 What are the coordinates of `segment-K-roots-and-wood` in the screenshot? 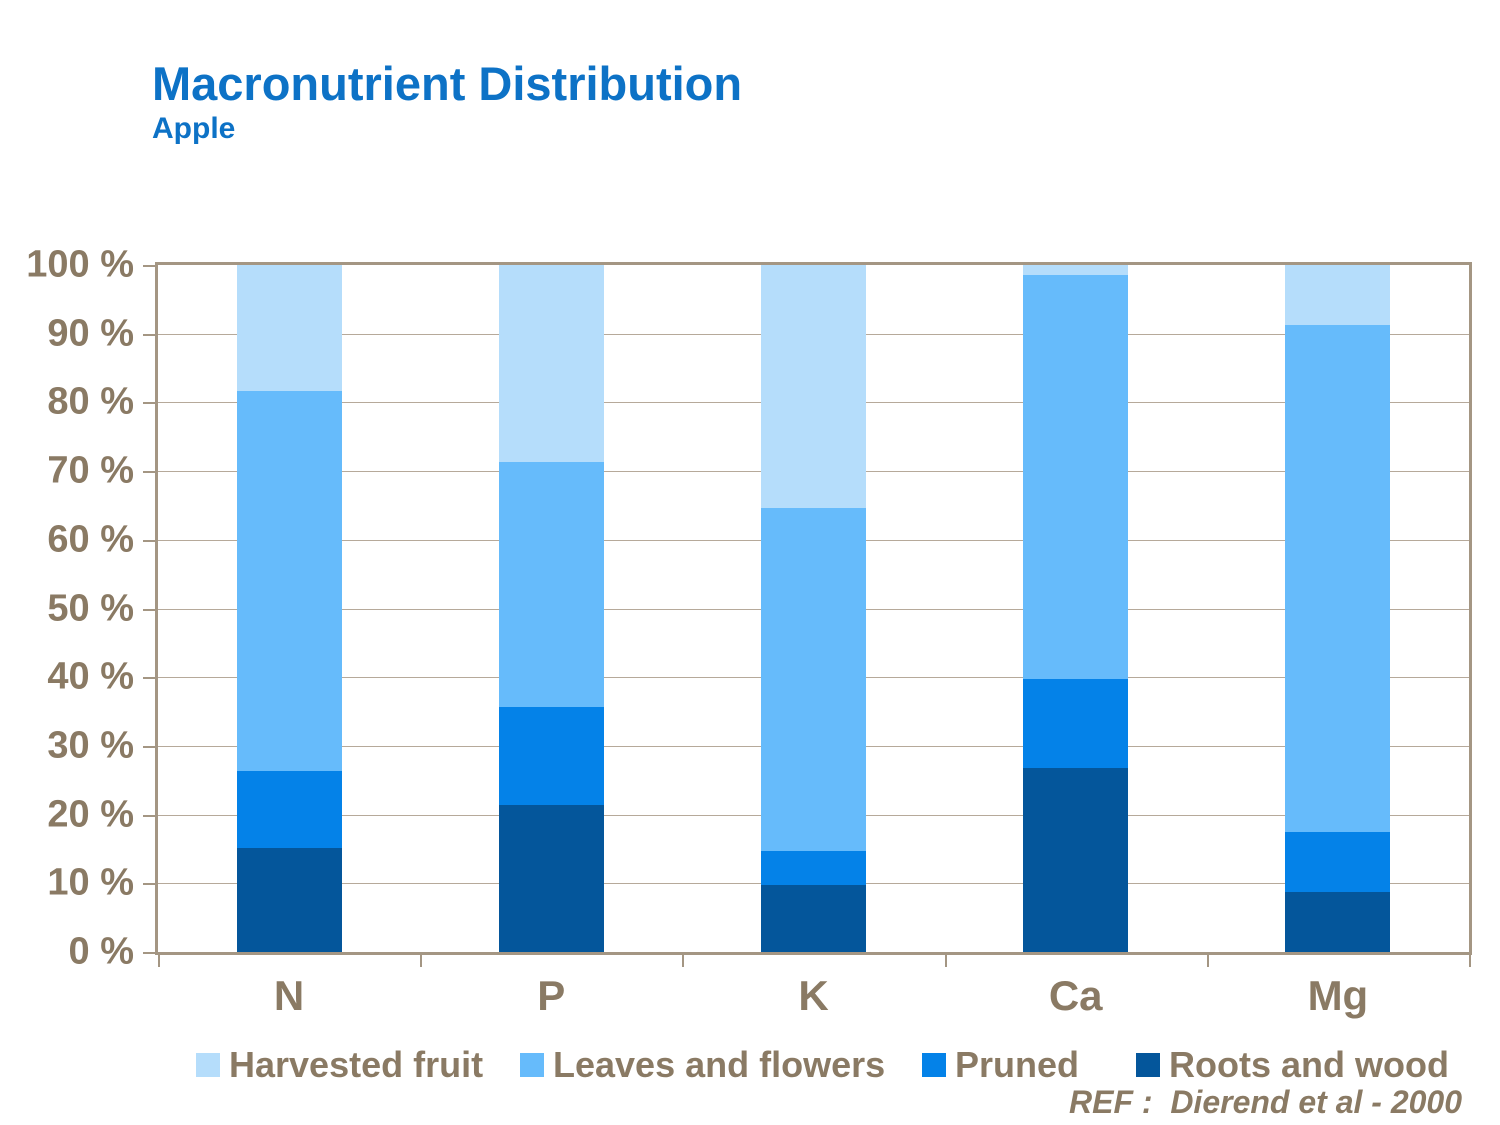 It's located at (813, 918).